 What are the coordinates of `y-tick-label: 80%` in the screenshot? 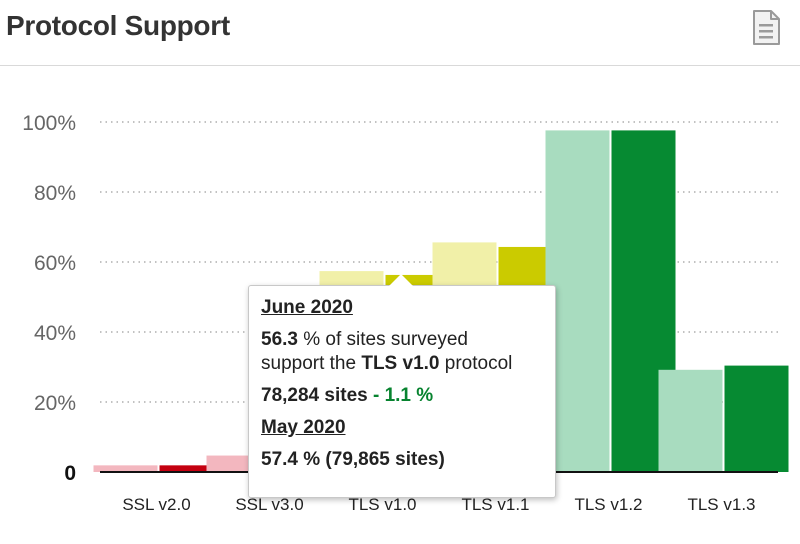 It's located at (55, 193).